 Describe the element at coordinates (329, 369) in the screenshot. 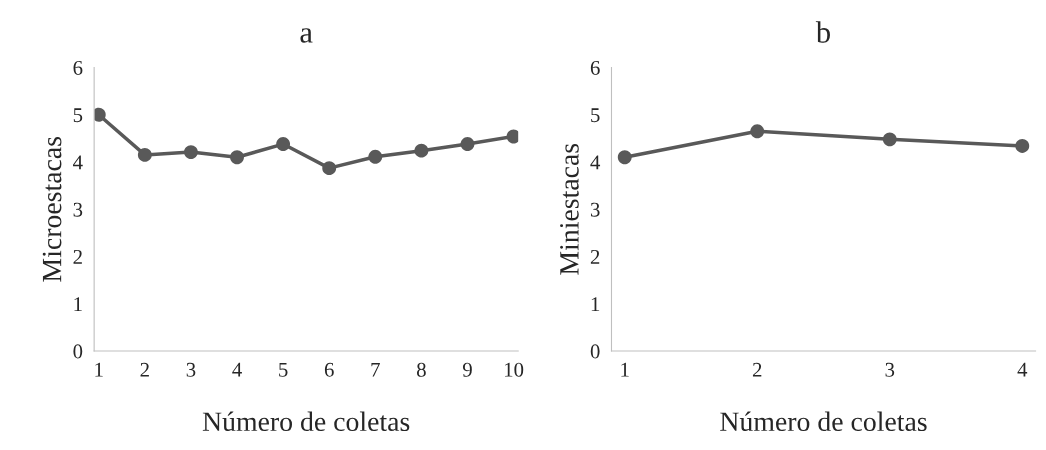

I see `x-tick-label: 6` at that location.